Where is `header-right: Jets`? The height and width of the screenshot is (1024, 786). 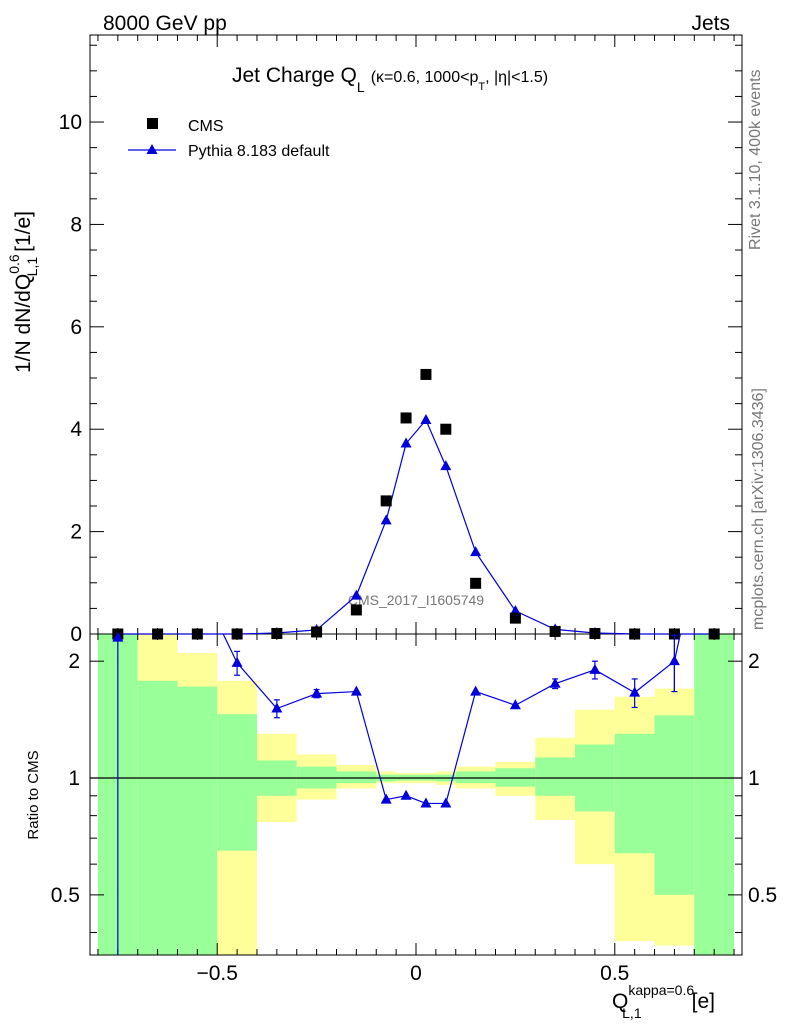
header-right: Jets is located at coordinates (710, 23).